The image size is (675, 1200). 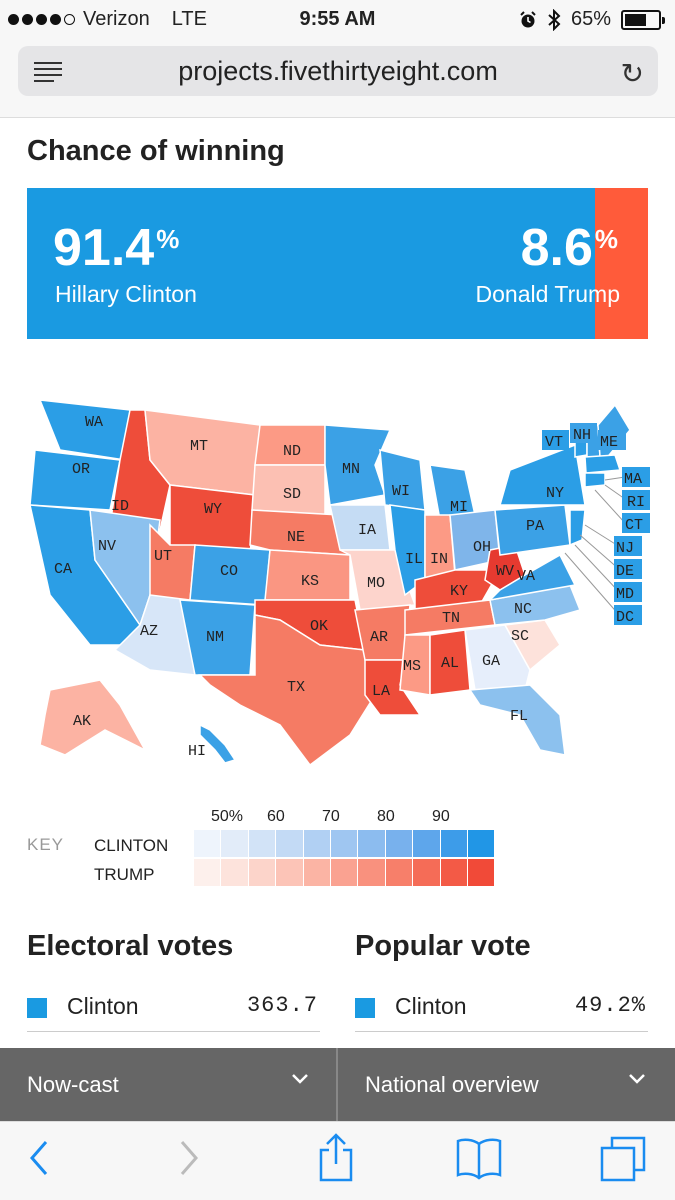 I want to click on svg-text: TN, so click(x=451, y=618).